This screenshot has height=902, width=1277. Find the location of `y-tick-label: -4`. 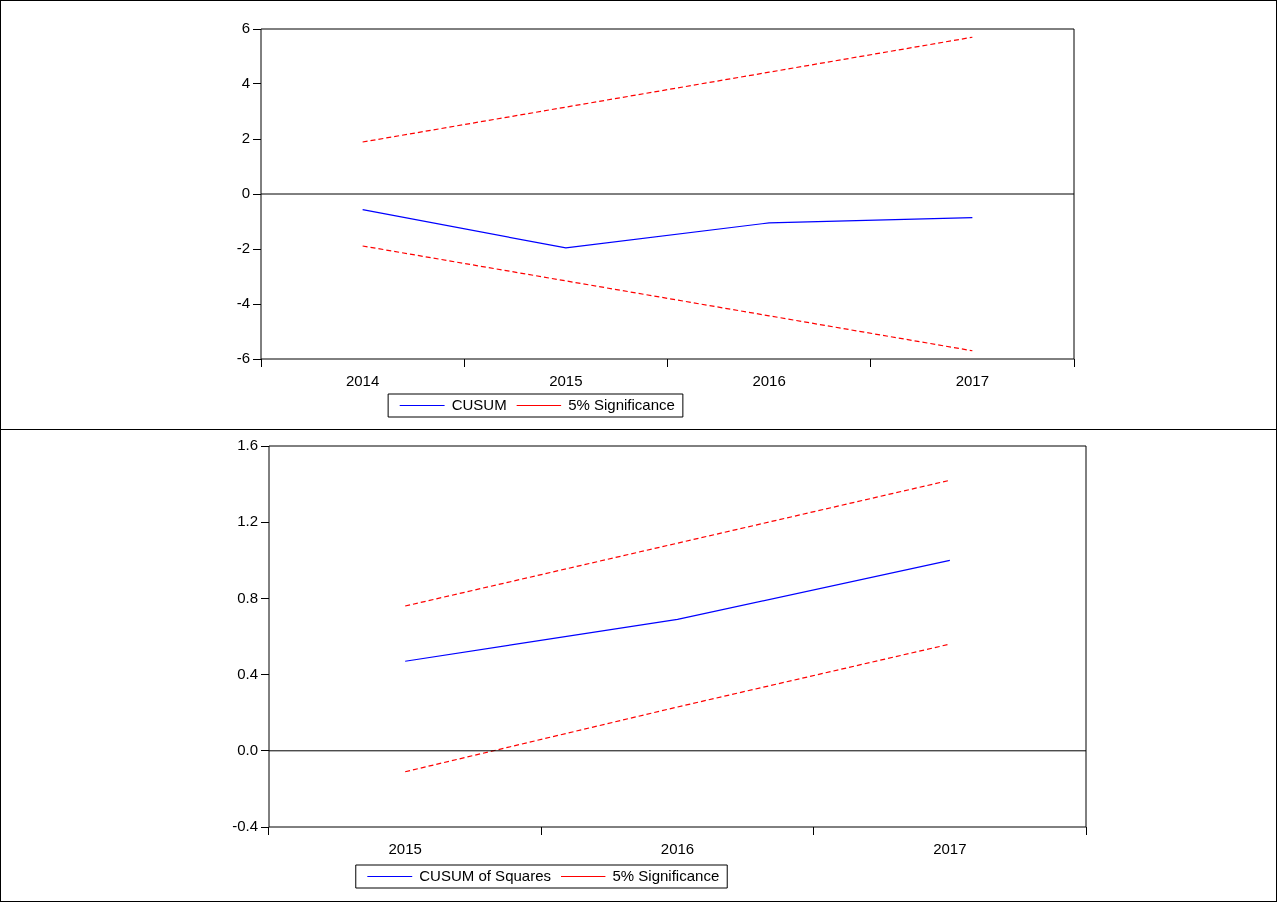

y-tick-label: -4 is located at coordinates (243, 303).